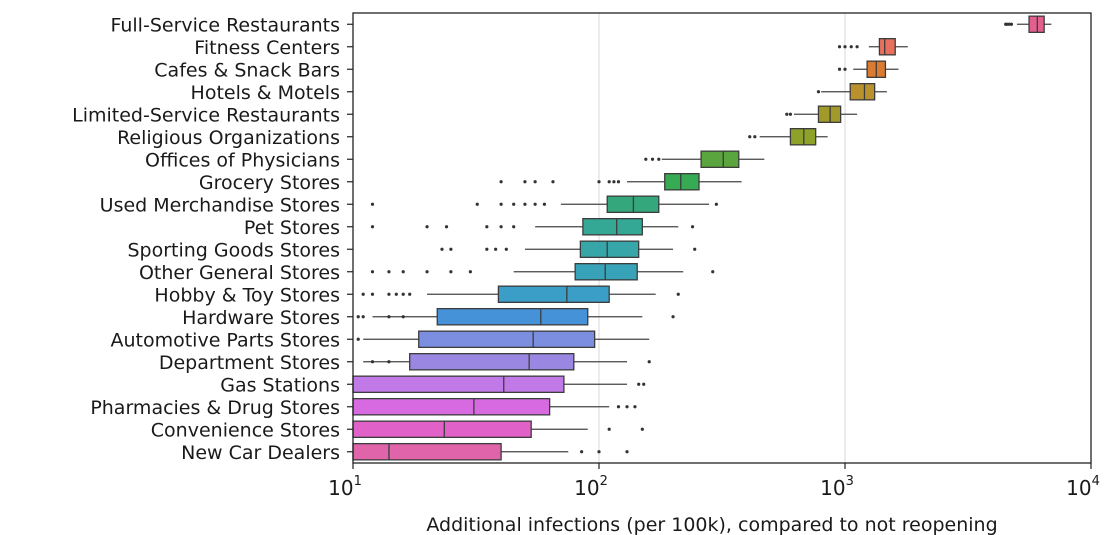 This screenshot has width=1112, height=535. What do you see at coordinates (1083, 487) in the screenshot?
I see `x-tick-label: 10⁴` at bounding box center [1083, 487].